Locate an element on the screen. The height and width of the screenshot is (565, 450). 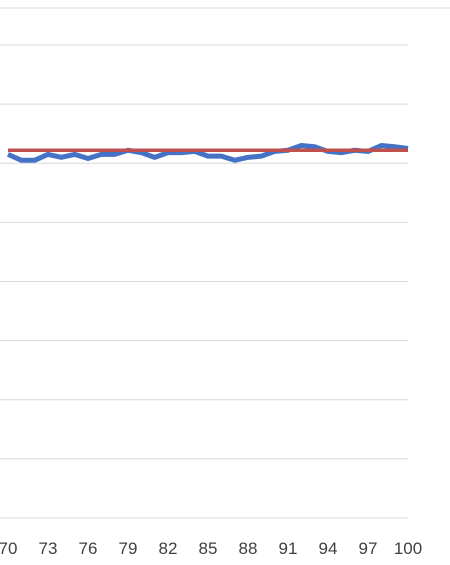
x-tick-label: 73 is located at coordinates (48, 548).